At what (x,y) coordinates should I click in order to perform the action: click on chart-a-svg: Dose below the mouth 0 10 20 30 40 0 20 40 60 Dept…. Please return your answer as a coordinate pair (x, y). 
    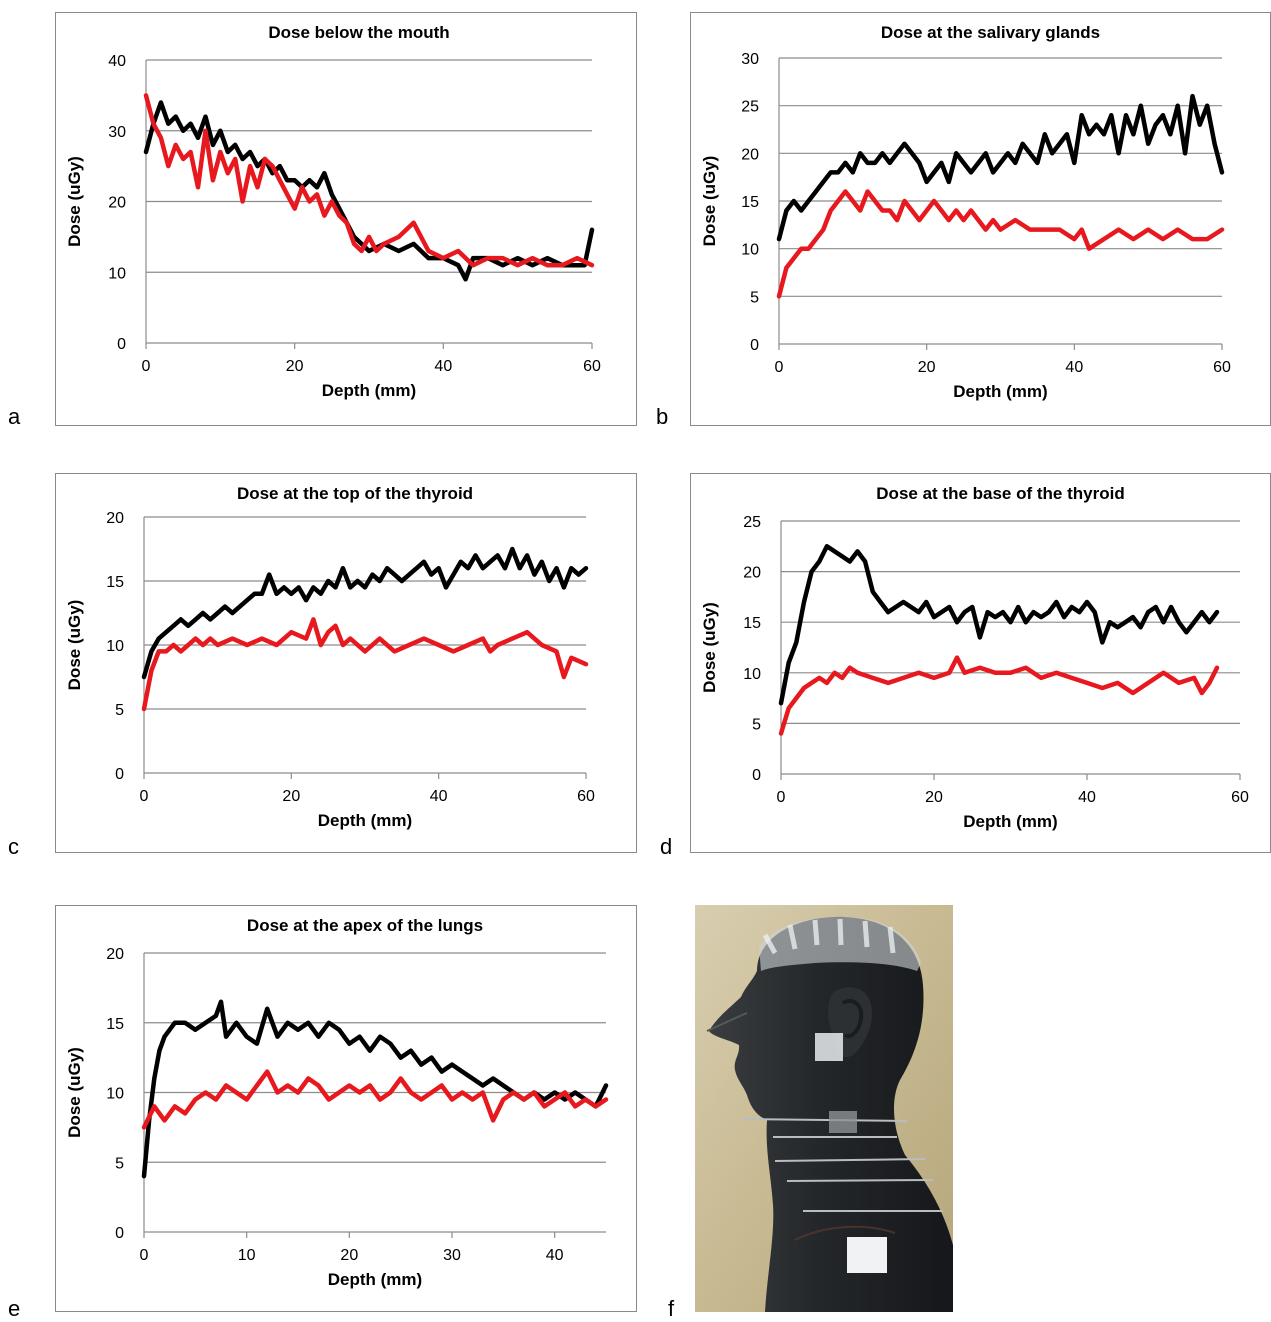
    Looking at the image, I should click on (333, 211).